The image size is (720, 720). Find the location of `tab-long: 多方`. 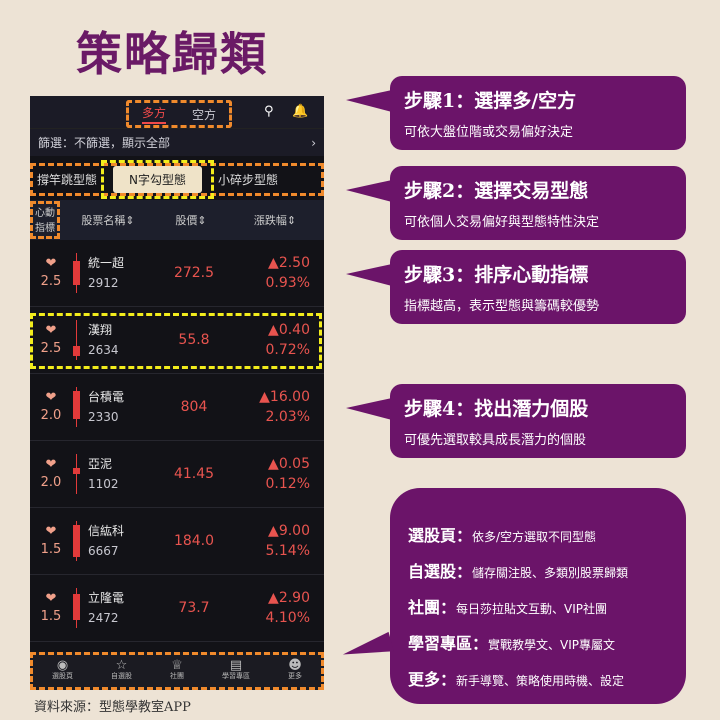

tab-long: 多方 is located at coordinates (153, 114).